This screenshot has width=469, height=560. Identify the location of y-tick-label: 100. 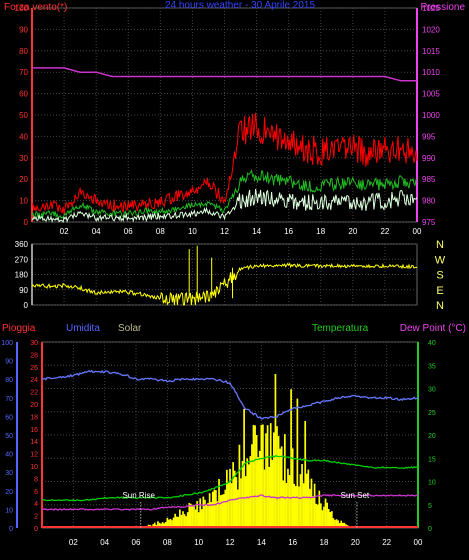
(22, 8).